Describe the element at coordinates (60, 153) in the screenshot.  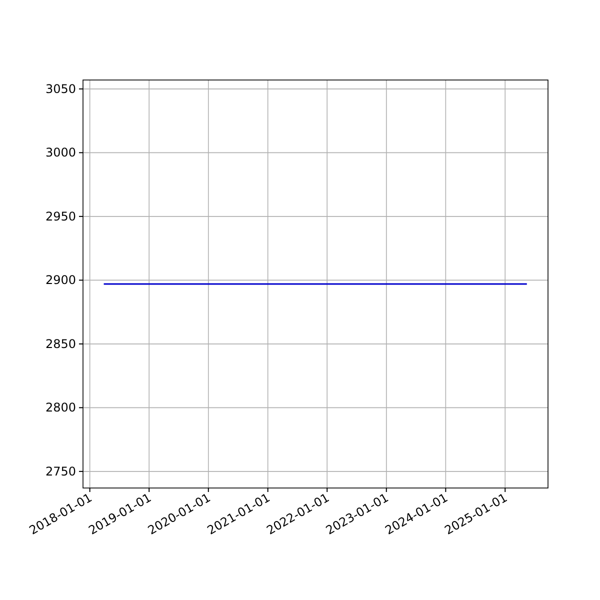
I see `y-tick-label: 3000` at that location.